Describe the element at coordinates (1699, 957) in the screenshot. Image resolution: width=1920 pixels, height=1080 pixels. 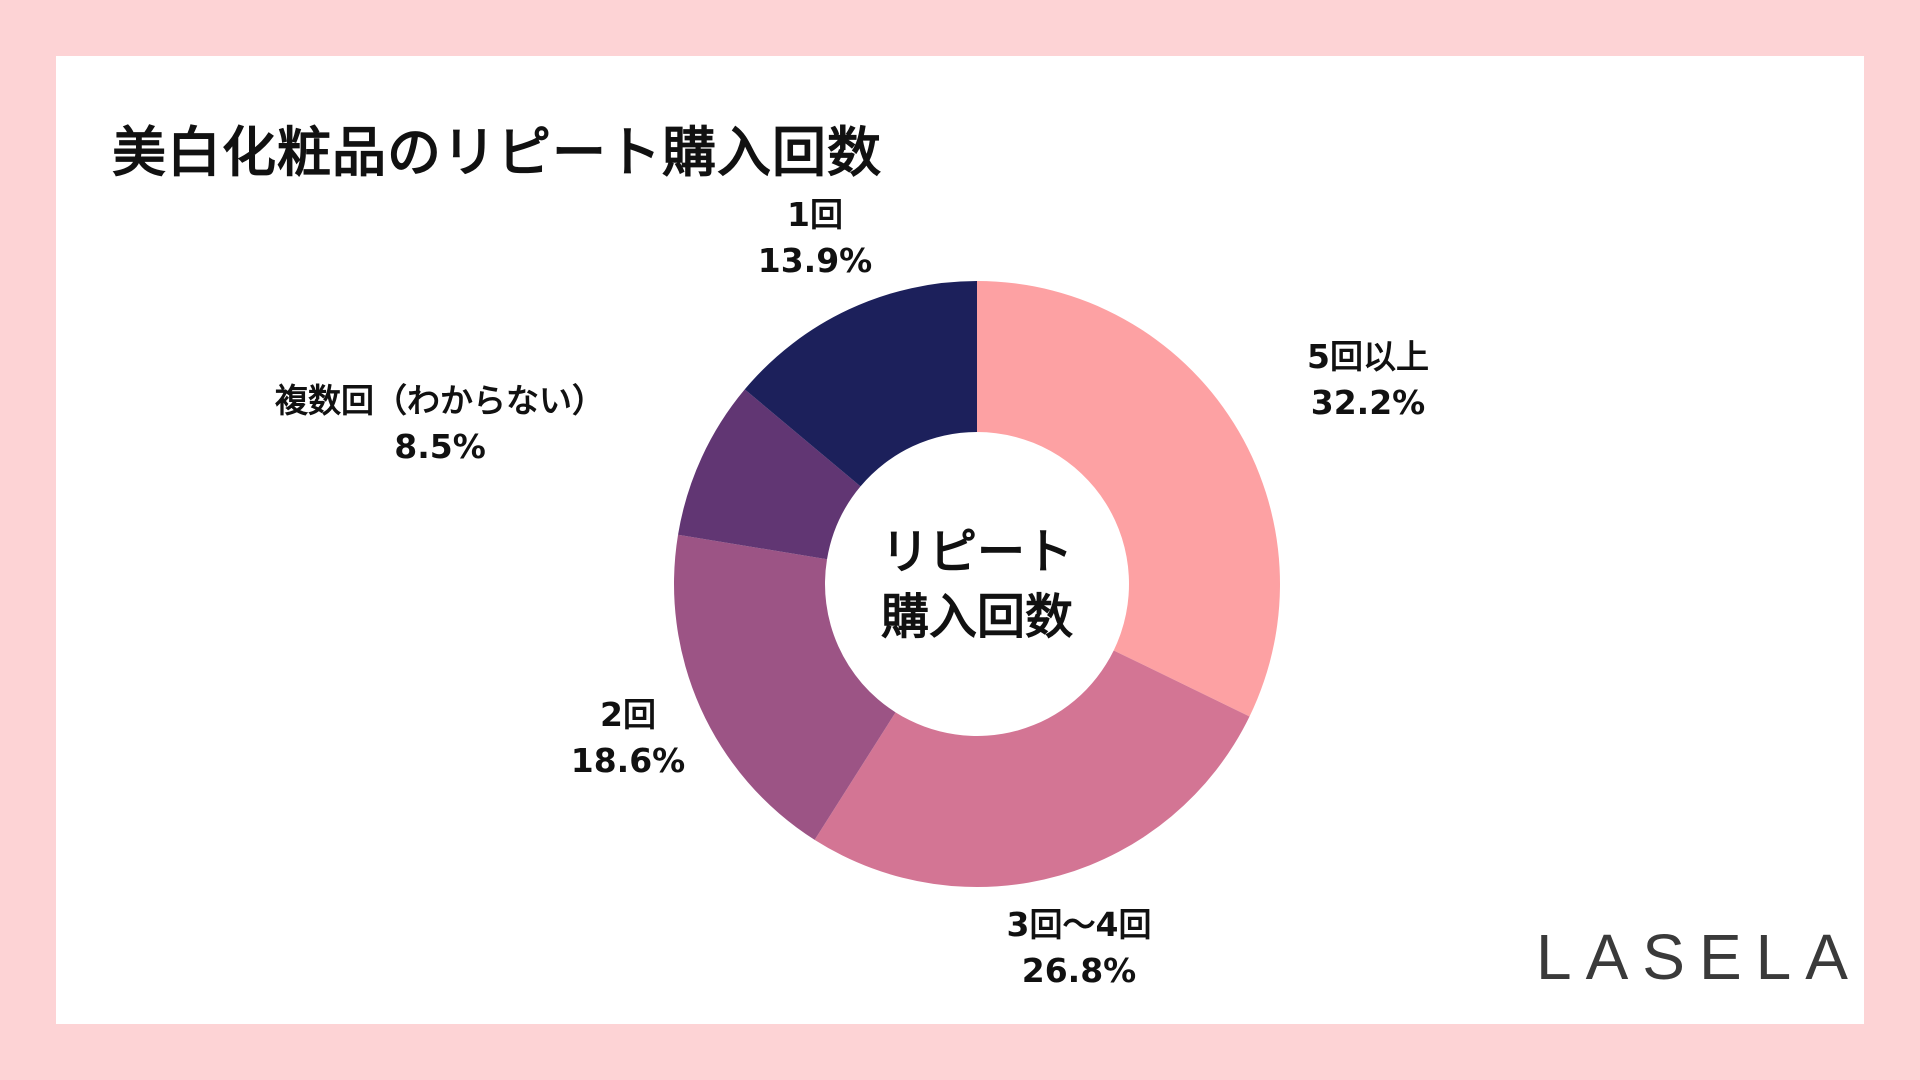
I see `lasela-logo: LASELA` at that location.